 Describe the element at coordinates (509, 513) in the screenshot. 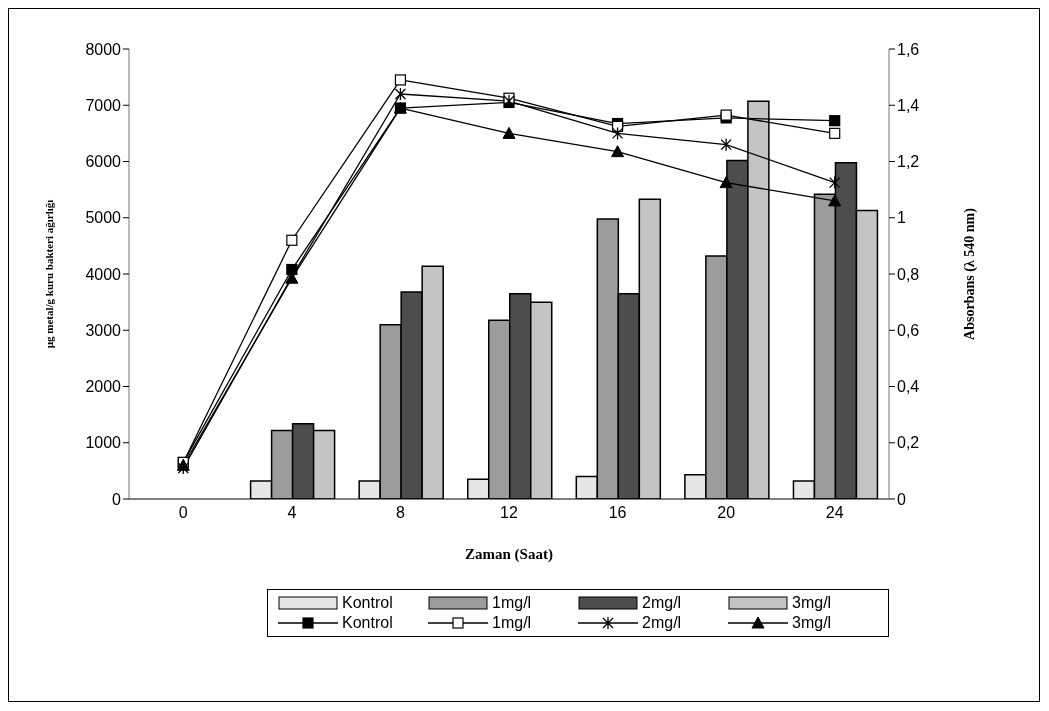

I see `x-tick-label: 12` at that location.